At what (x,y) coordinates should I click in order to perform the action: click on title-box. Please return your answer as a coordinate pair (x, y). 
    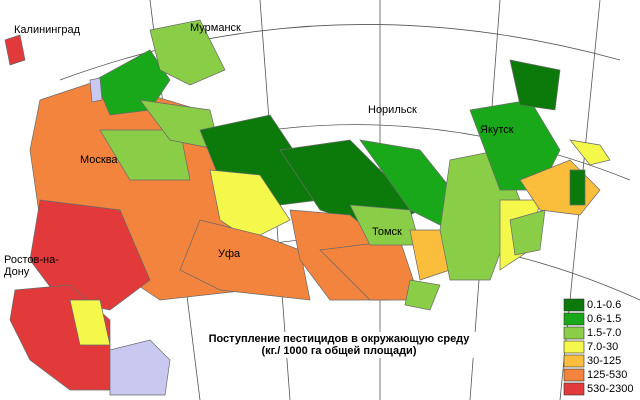
    Looking at the image, I should click on (339, 345).